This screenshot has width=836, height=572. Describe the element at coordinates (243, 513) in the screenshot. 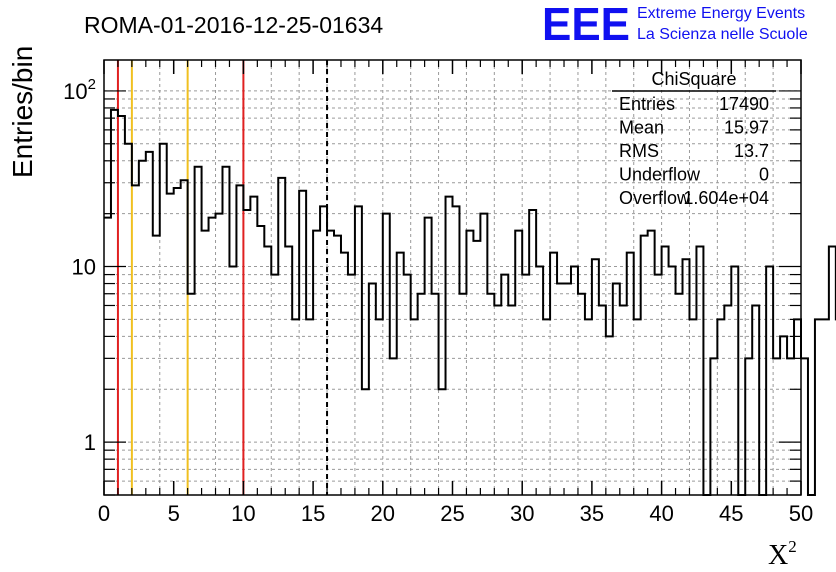

I see `x-tick-label: 10` at that location.